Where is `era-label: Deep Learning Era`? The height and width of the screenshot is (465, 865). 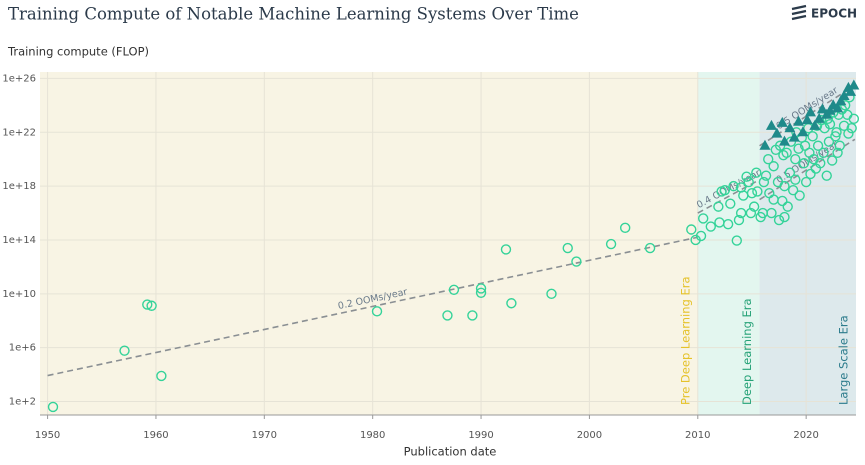
era-label: Deep Learning Era is located at coordinates (747, 351).